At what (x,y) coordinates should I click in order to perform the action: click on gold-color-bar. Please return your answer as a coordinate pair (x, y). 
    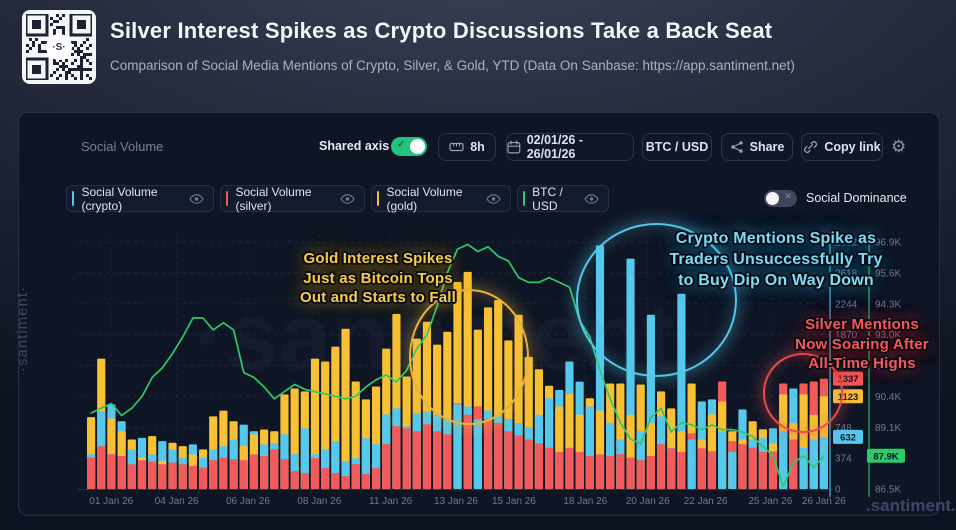
    Looking at the image, I should click on (378, 198).